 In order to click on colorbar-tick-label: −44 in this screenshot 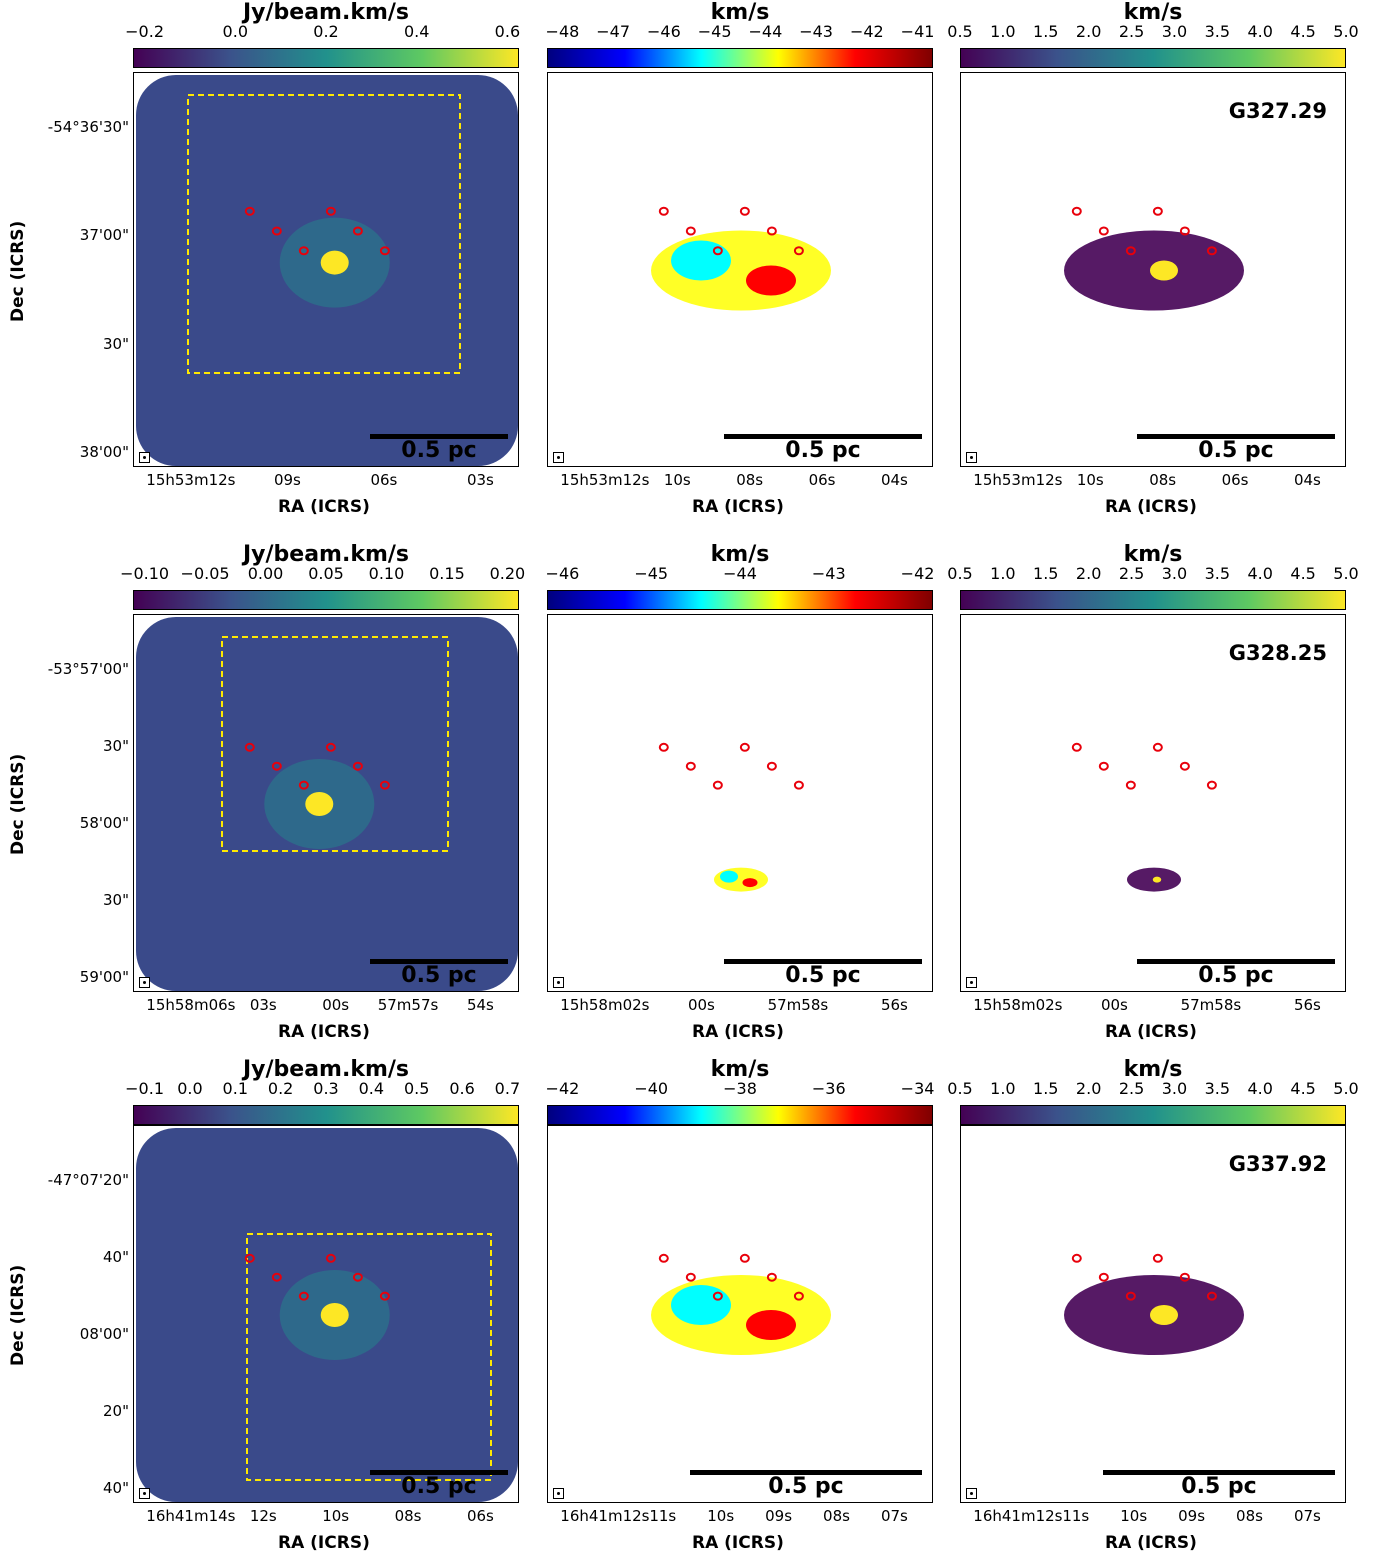, I will do `click(765, 31)`.